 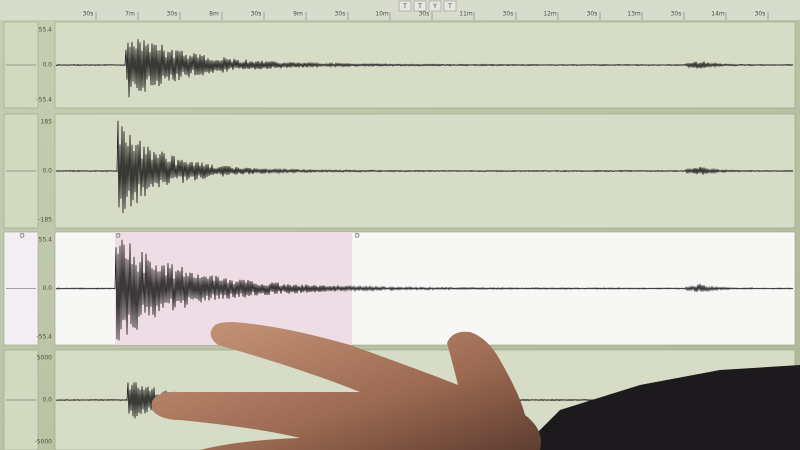 What do you see at coordinates (346, 386) in the screenshot?
I see `hand-shape` at bounding box center [346, 386].